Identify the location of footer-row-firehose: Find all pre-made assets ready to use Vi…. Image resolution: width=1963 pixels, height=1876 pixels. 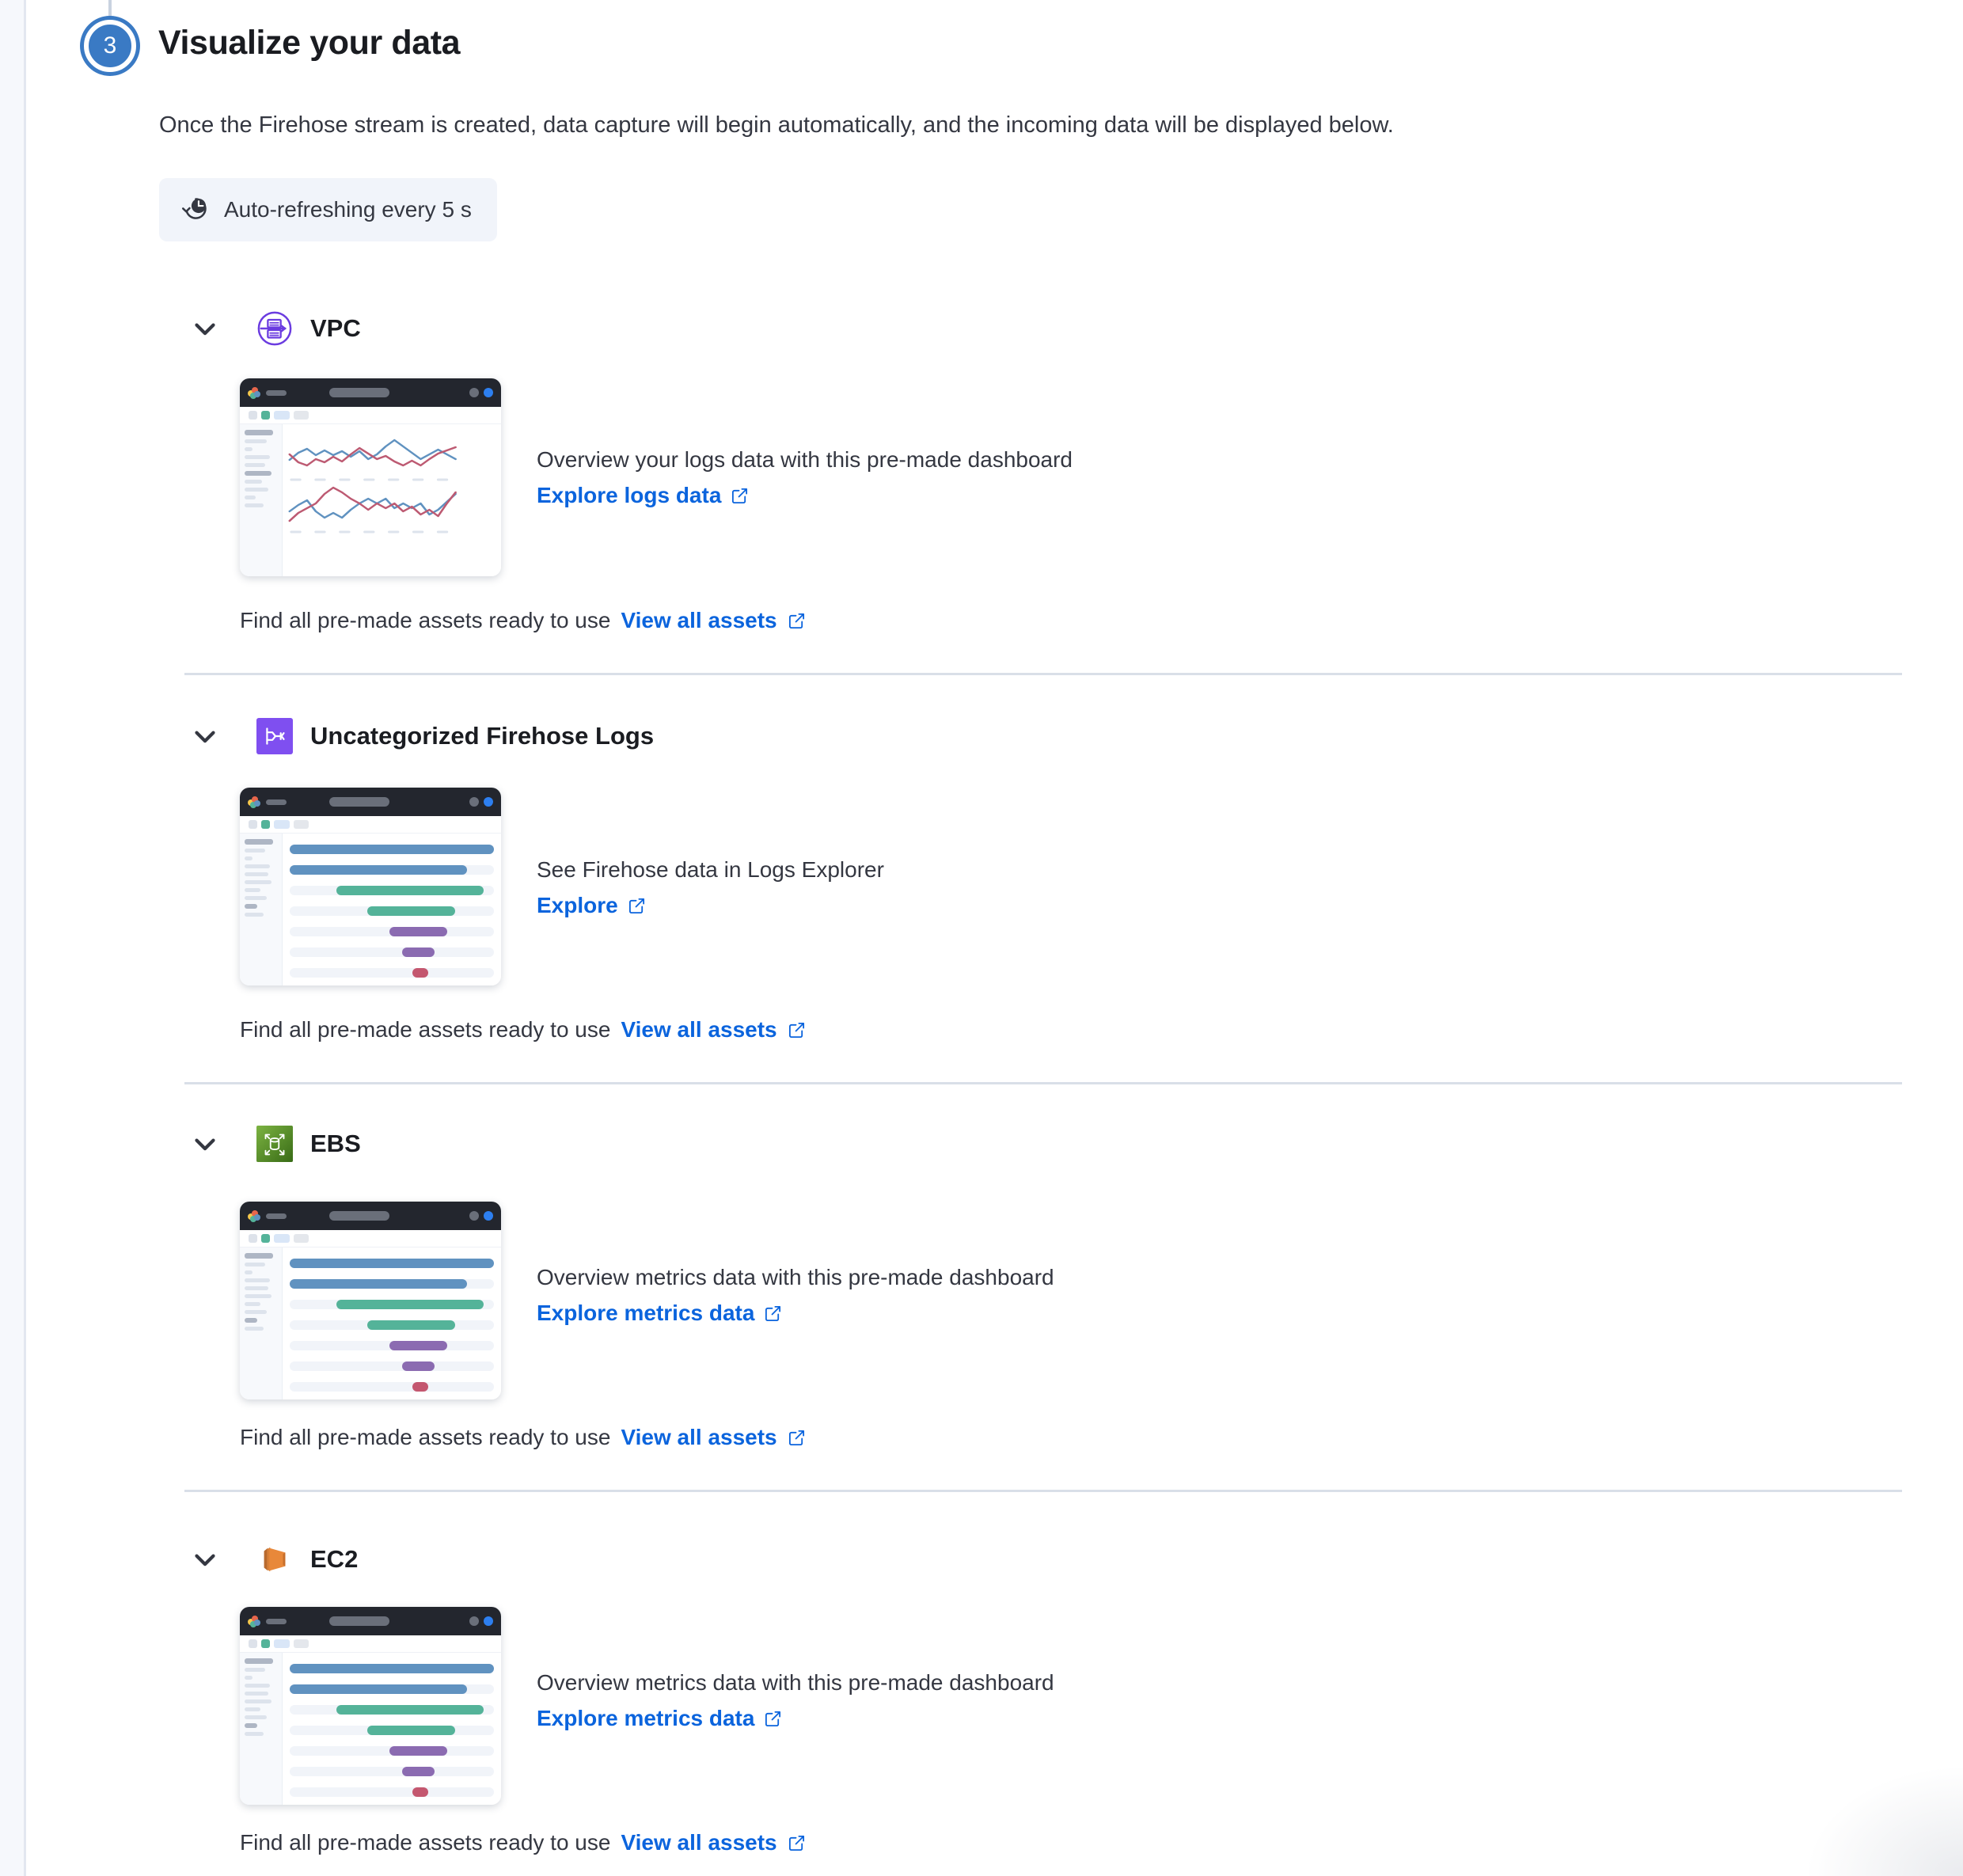
(523, 1029).